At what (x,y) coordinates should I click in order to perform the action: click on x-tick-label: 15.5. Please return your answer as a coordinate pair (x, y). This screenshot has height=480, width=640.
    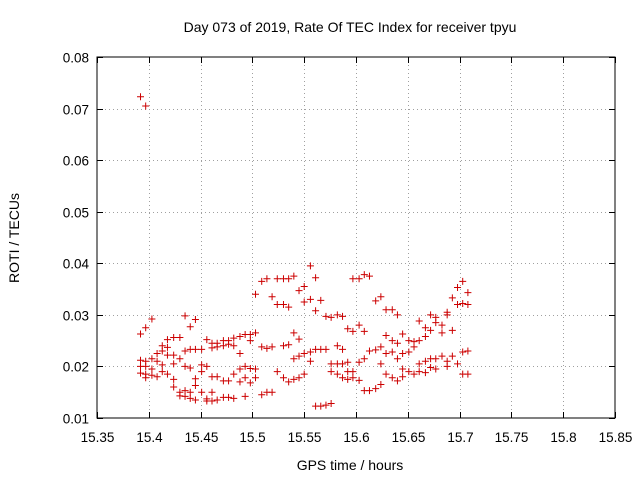
    Looking at the image, I should click on (252, 437).